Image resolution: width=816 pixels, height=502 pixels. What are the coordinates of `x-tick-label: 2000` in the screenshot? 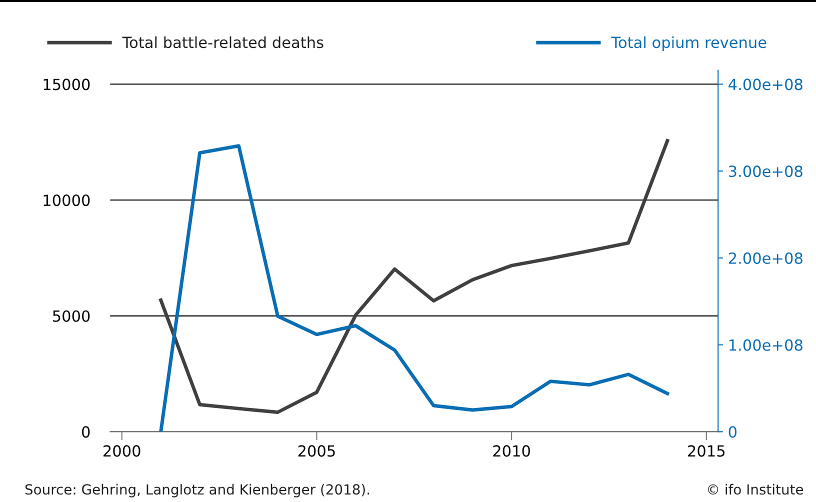 It's located at (122, 451).